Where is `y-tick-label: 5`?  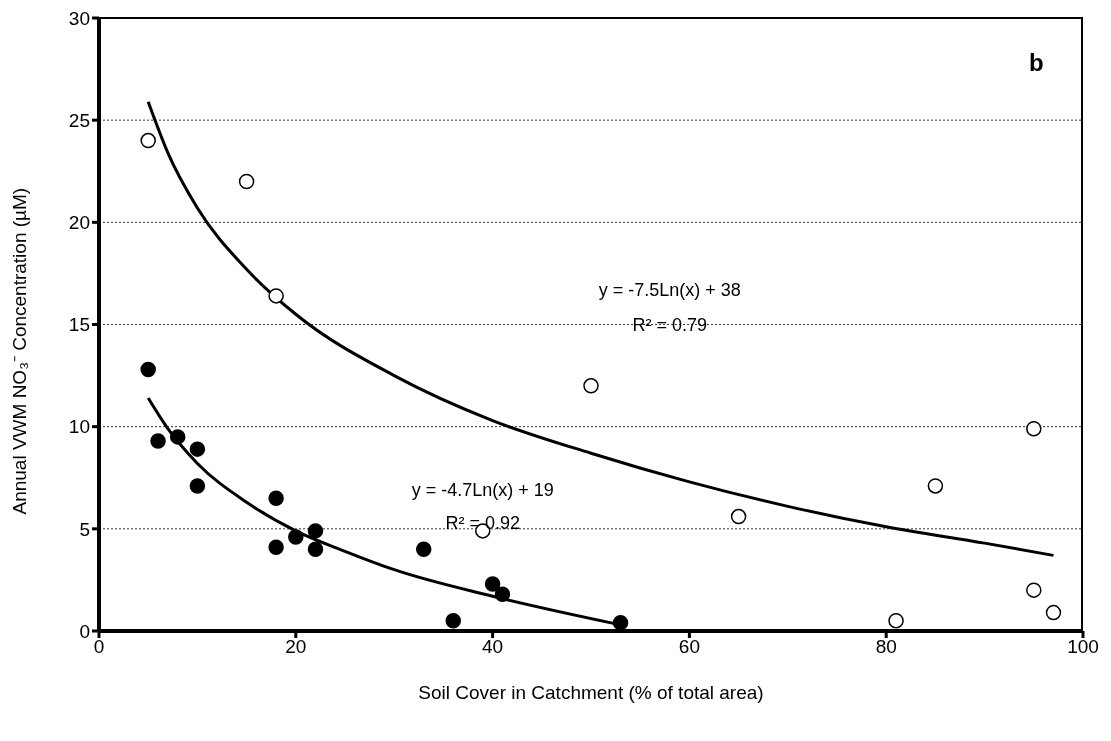 y-tick-label: 5 is located at coordinates (84, 529).